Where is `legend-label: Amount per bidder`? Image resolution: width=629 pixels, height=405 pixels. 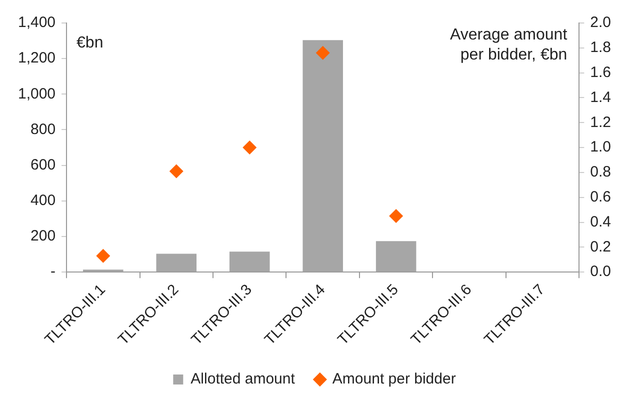 legend-label: Amount per bidder is located at coordinates (394, 379).